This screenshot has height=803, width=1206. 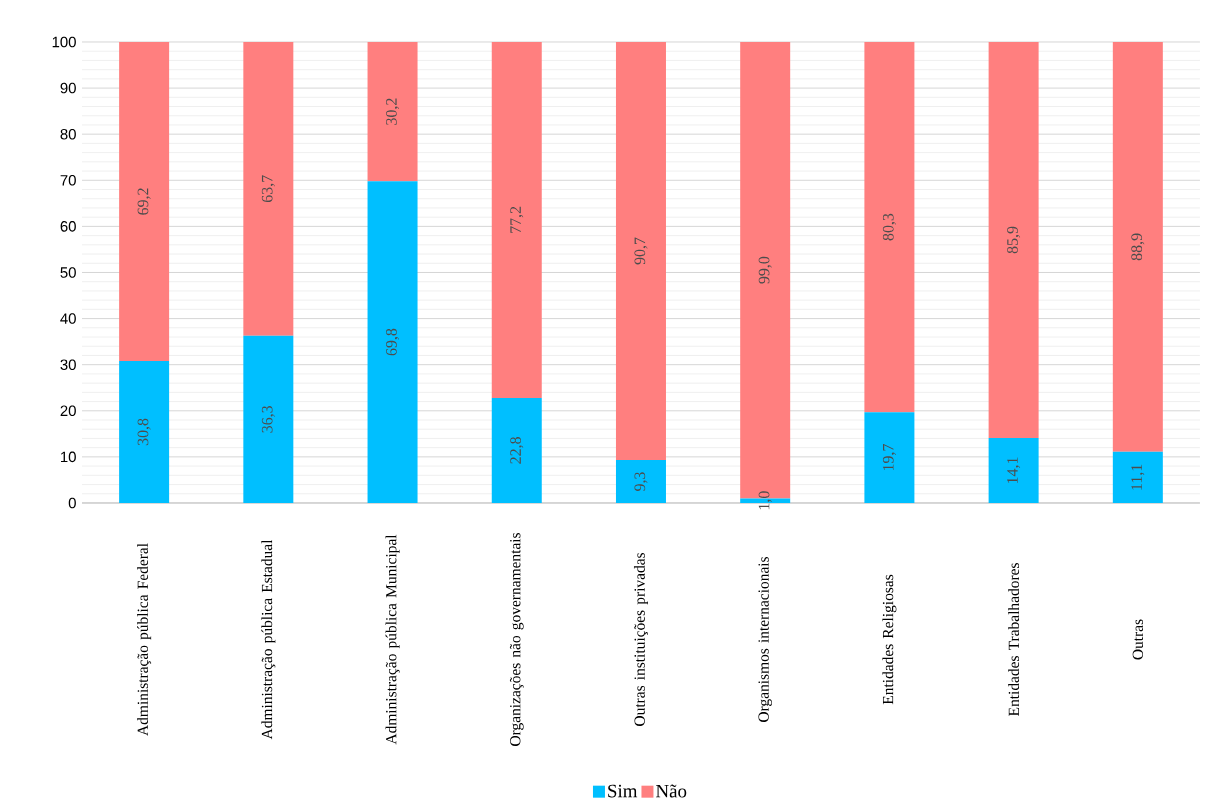 I want to click on y-tick-label: 60, so click(x=68, y=226).